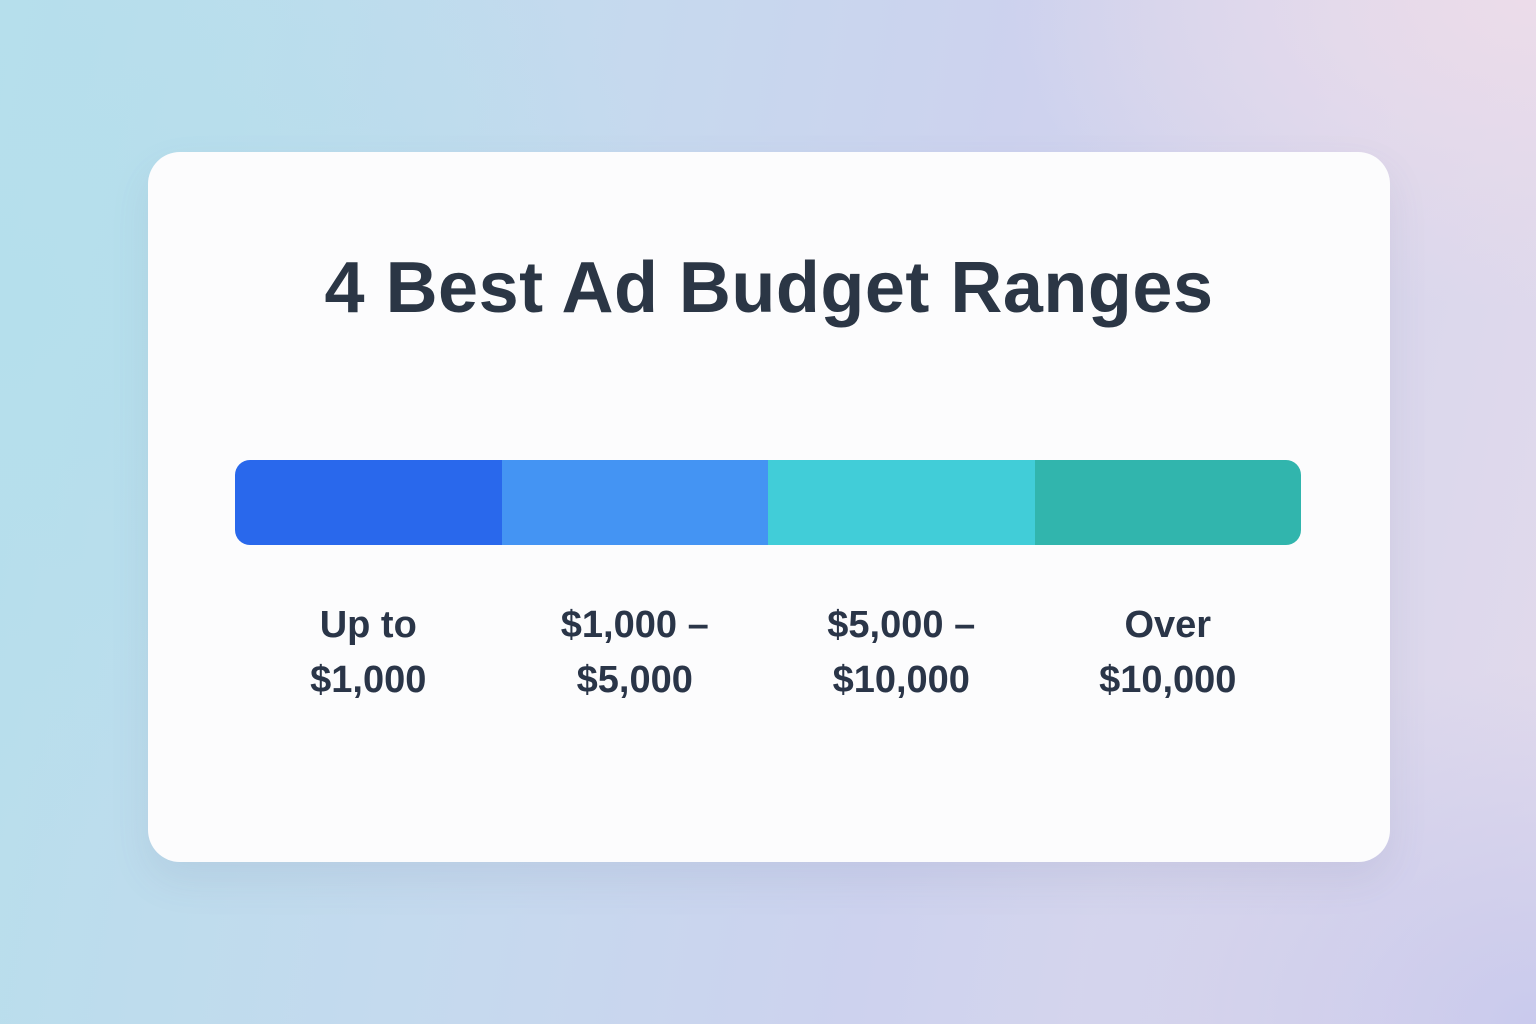 This screenshot has width=1536, height=1024. I want to click on segment-label-line: Up to, so click(368, 625).